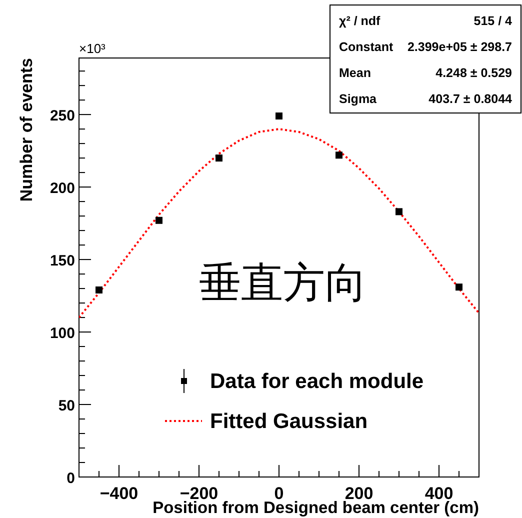  Describe the element at coordinates (62, 116) in the screenshot. I see `y-tick-label: 250` at that location.